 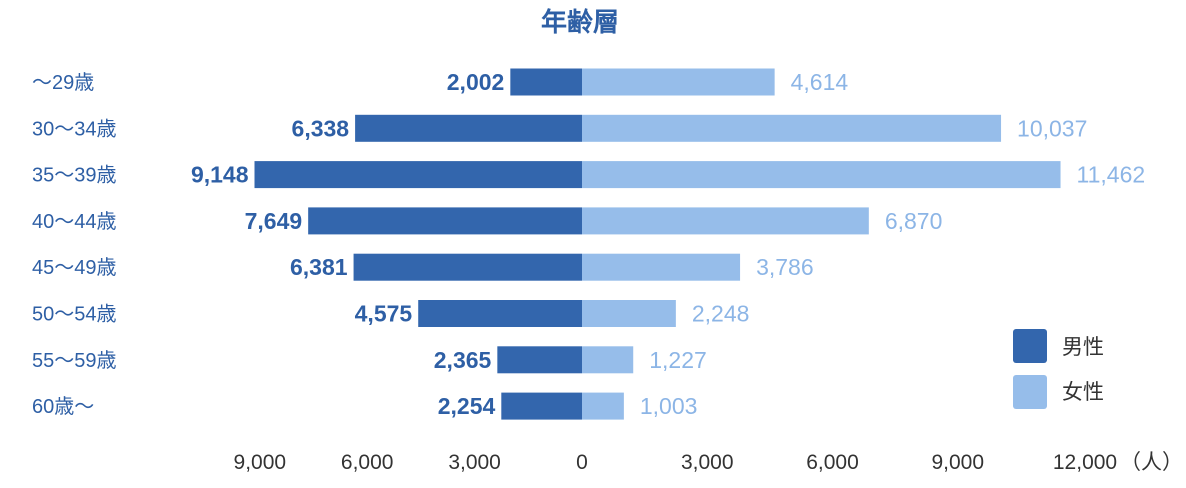 What do you see at coordinates (467, 406) in the screenshot?
I see `data-label-male: 2,254` at bounding box center [467, 406].